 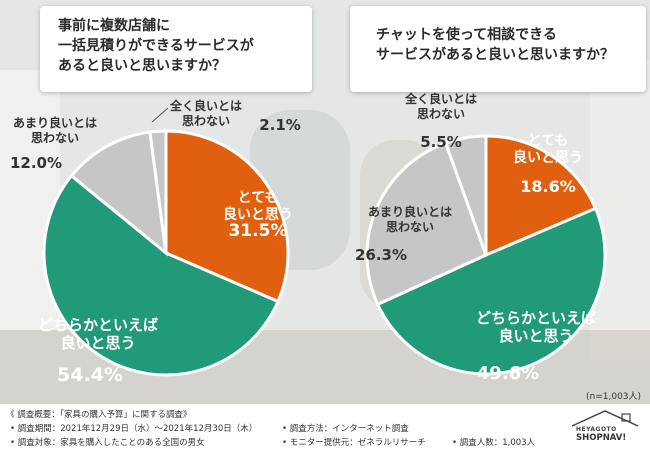 I want to click on sample-size-note: (n=1,003人), so click(x=614, y=397).